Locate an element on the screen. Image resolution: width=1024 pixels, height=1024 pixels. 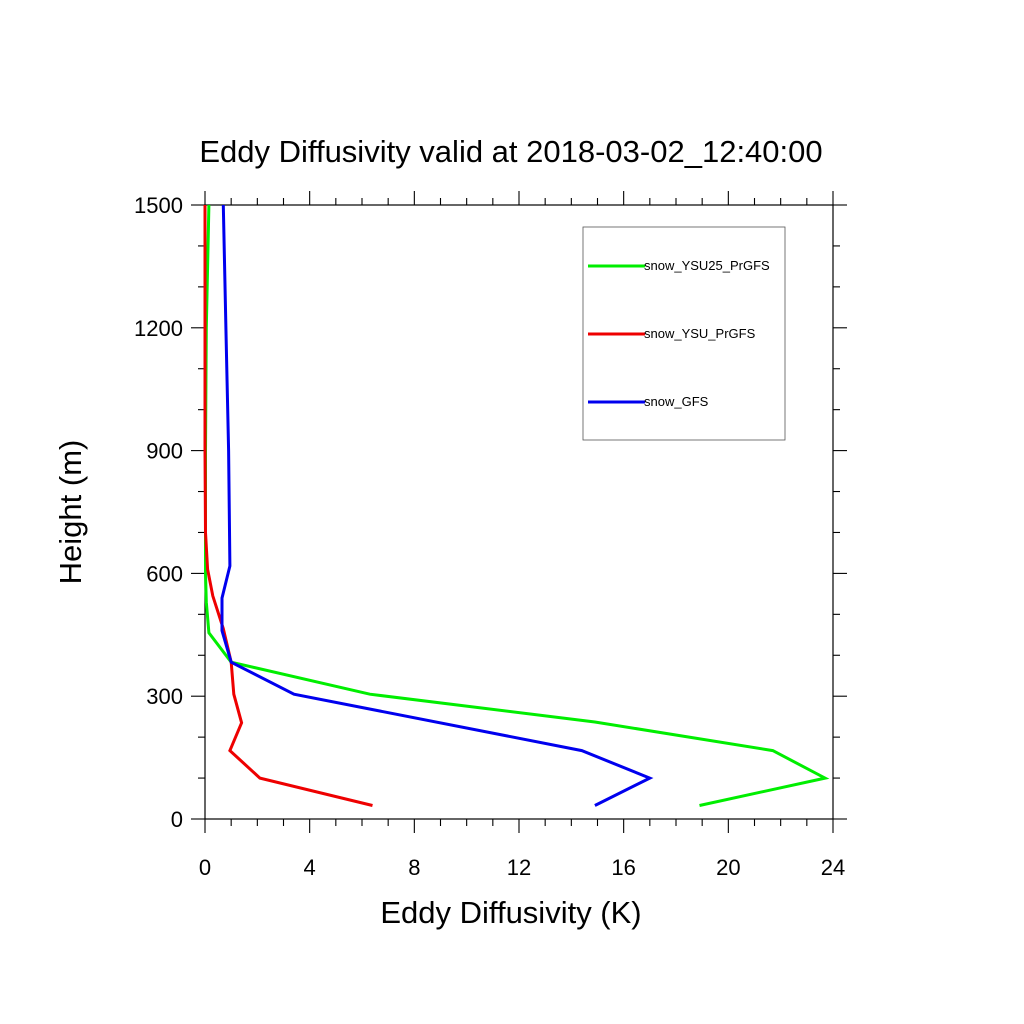
x-tick-label: 20 is located at coordinates (728, 867).